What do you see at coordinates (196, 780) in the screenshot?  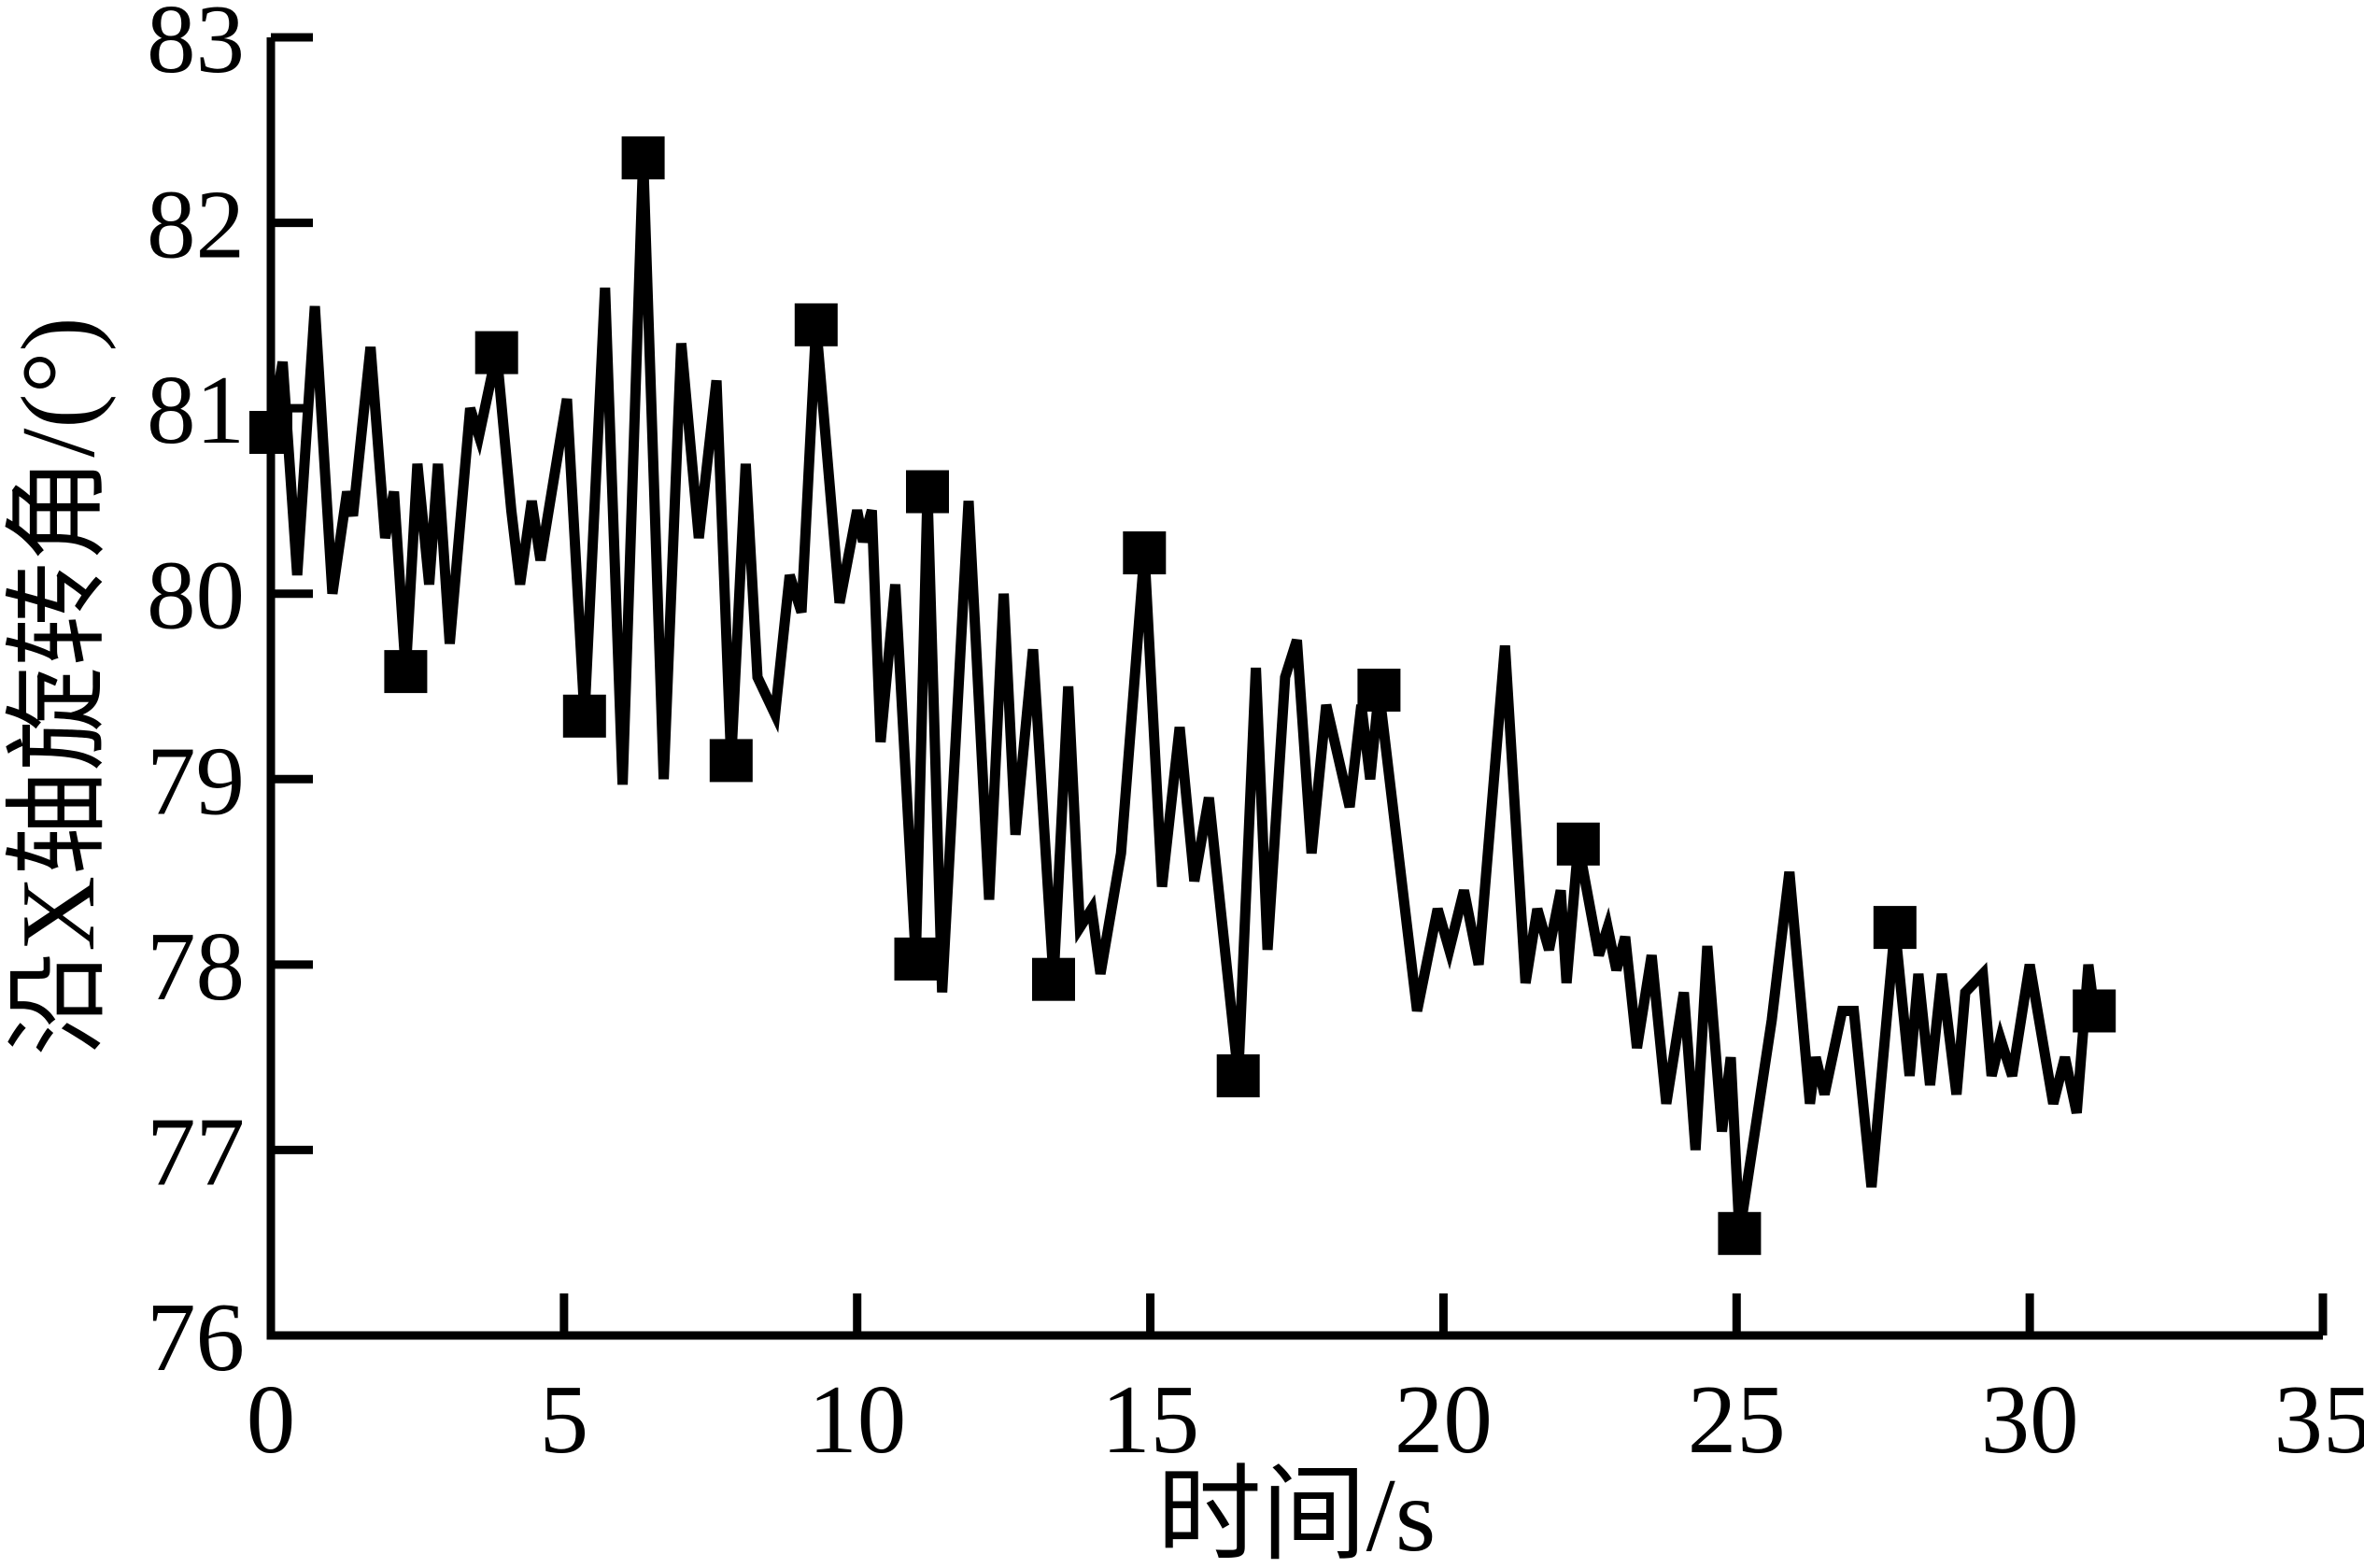 I see `y-tick-label: 79` at bounding box center [196, 780].